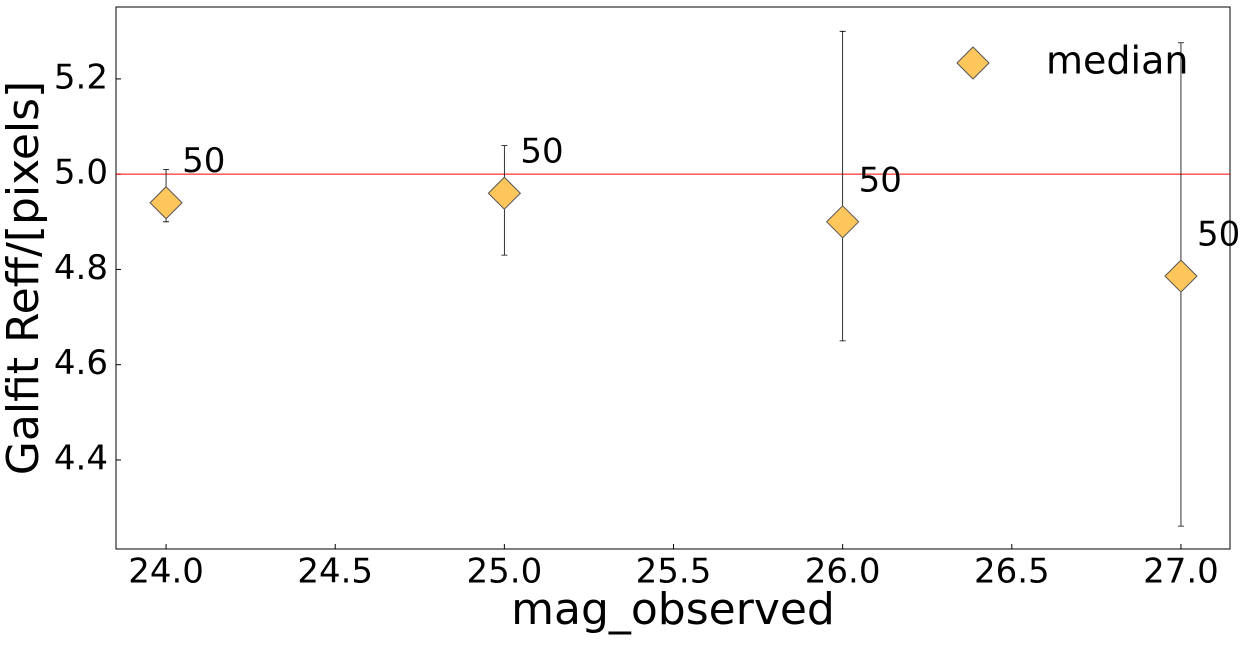 This screenshot has width=1247, height=645. Describe the element at coordinates (81, 458) in the screenshot. I see `y-tick-label: 4.4` at that location.